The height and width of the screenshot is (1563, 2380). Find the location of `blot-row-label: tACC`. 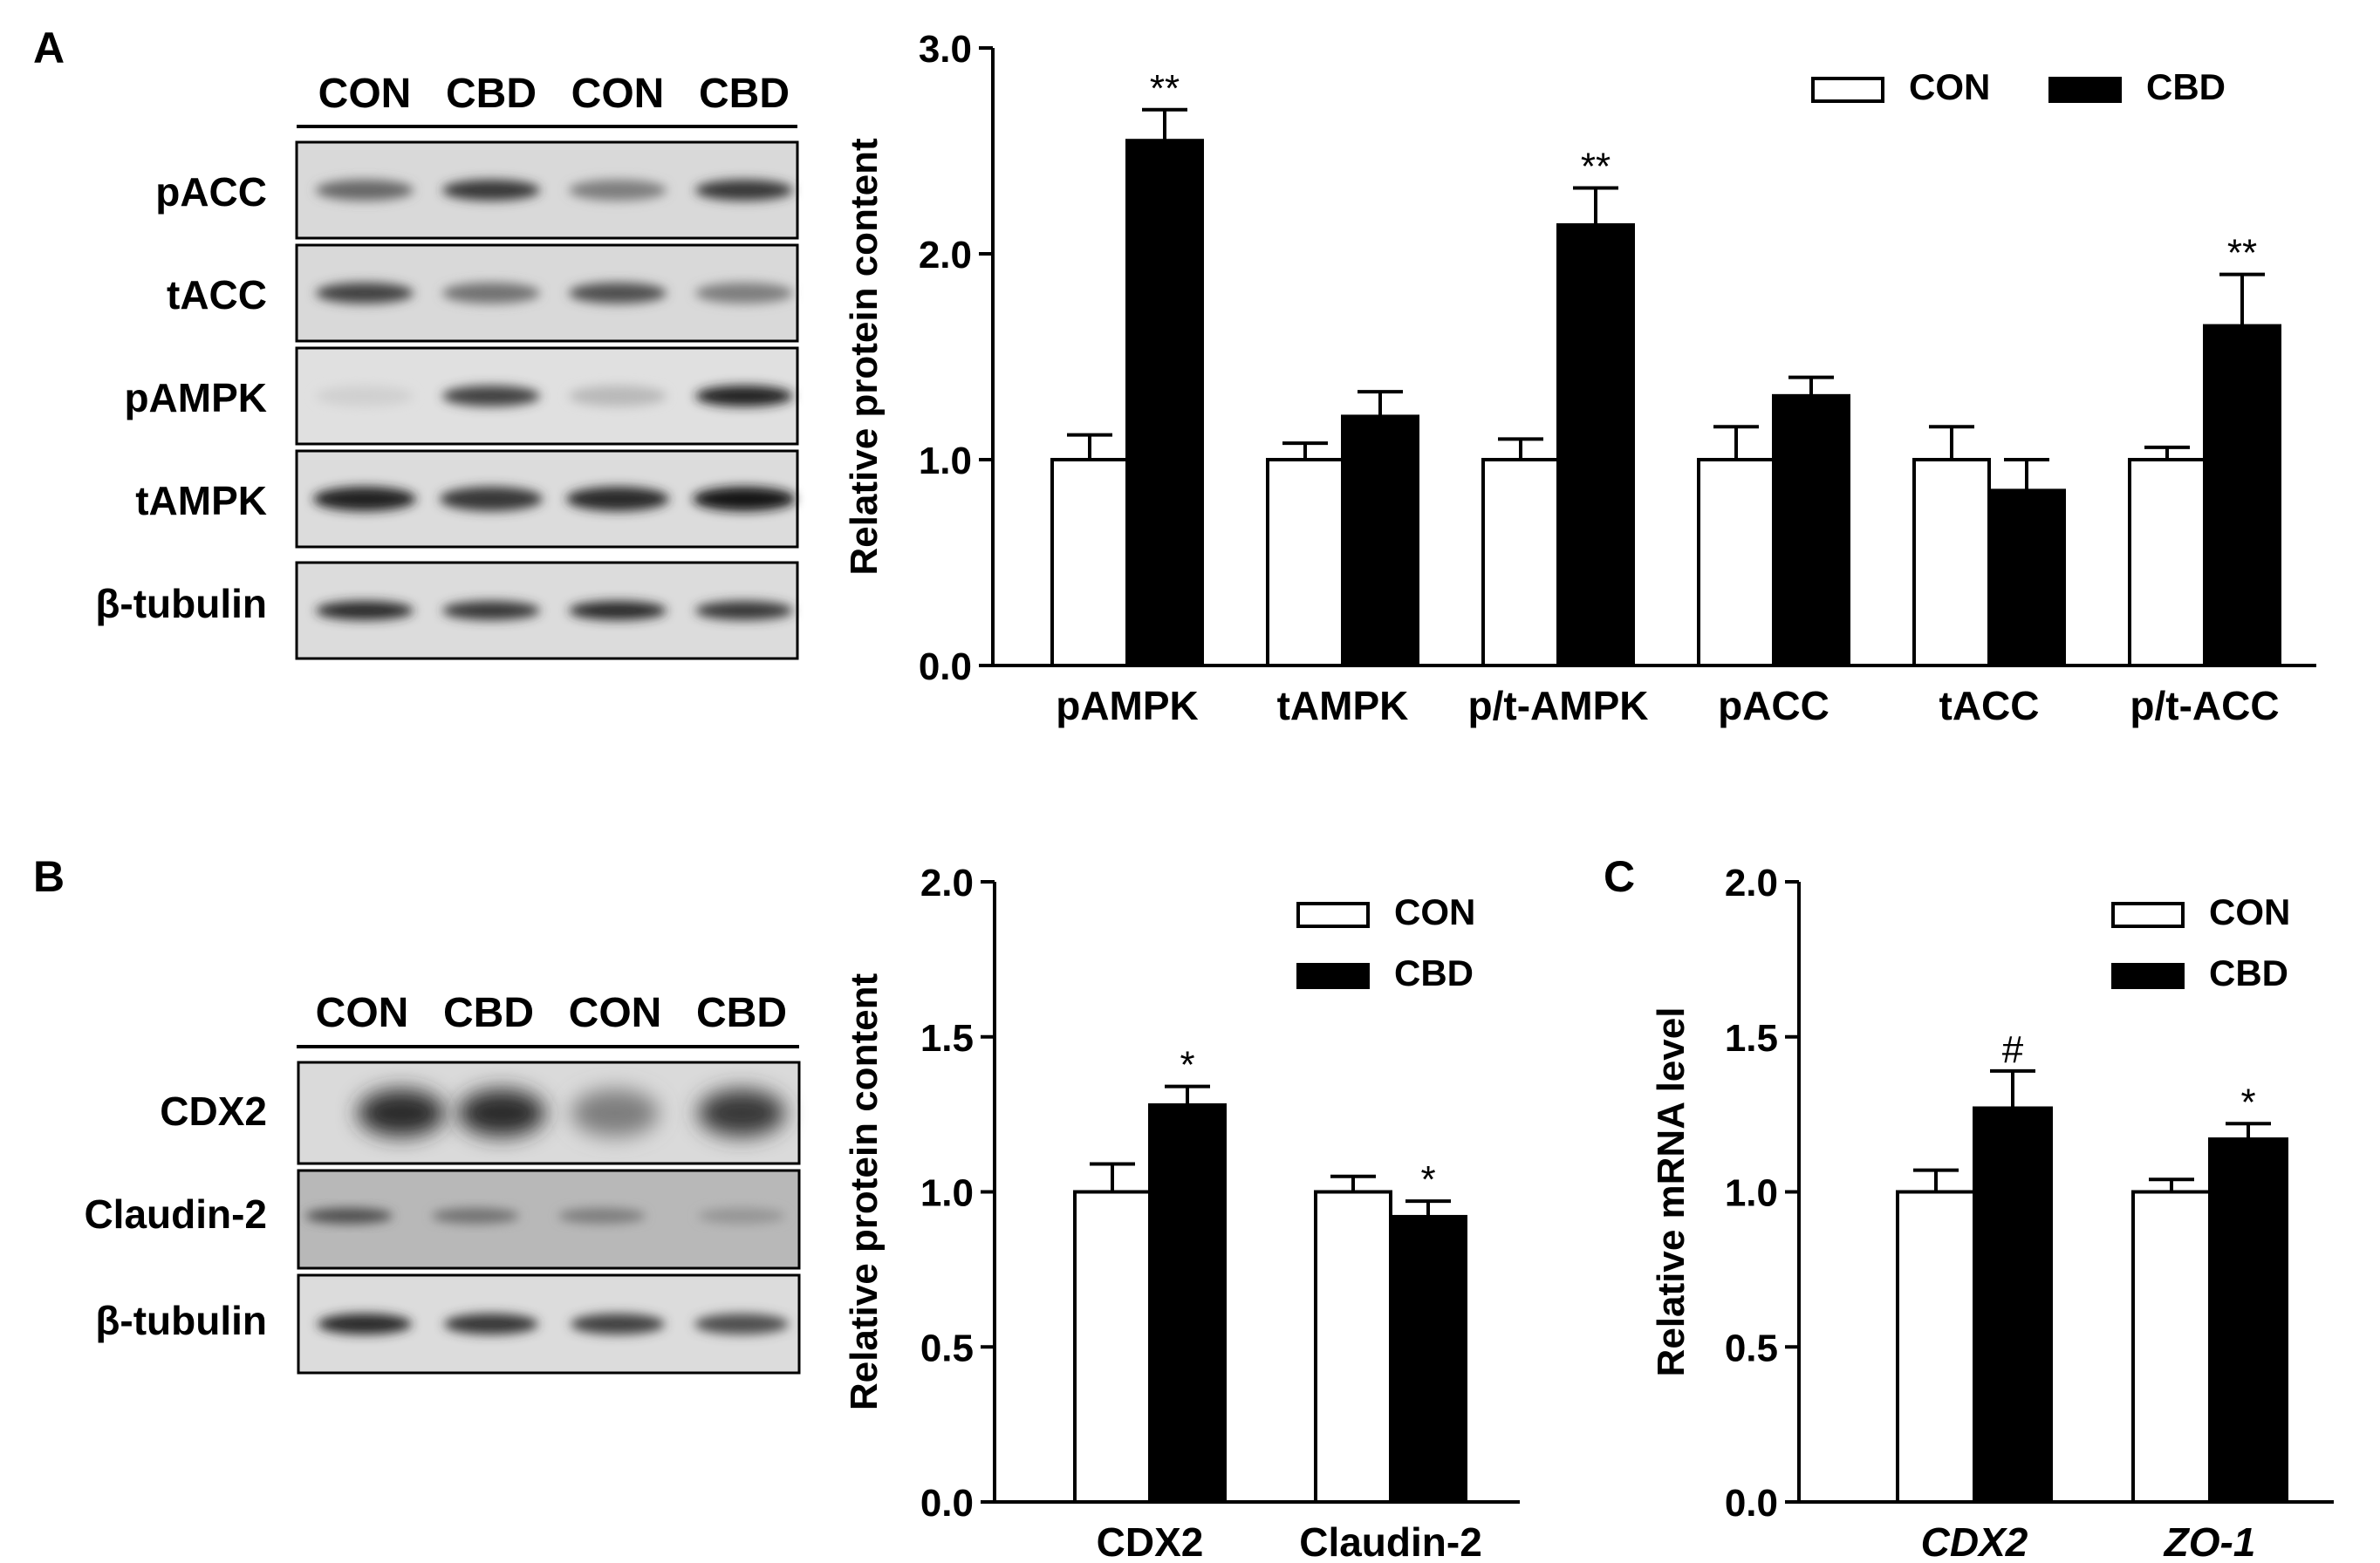

blot-row-label: tACC is located at coordinates (217, 294).